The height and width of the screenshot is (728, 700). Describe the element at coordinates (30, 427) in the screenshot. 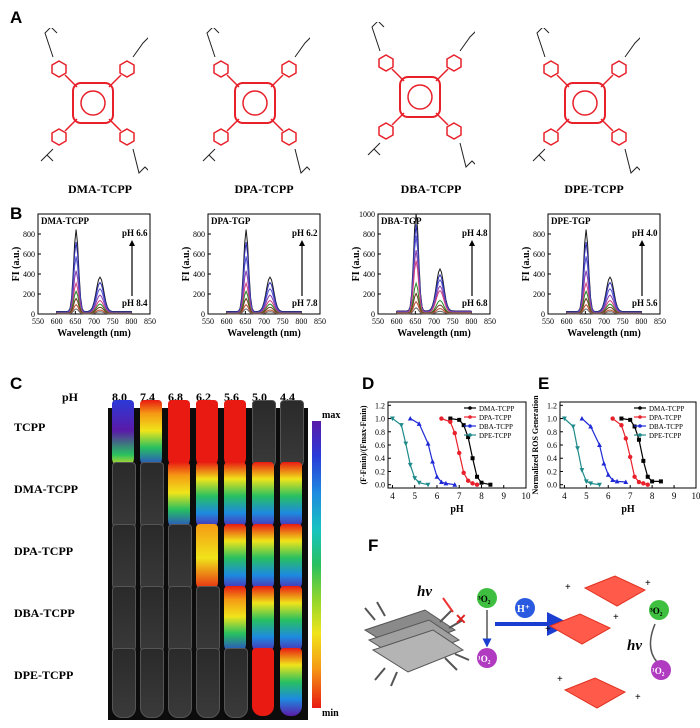

I see `imaging-row-label: TCPP` at that location.